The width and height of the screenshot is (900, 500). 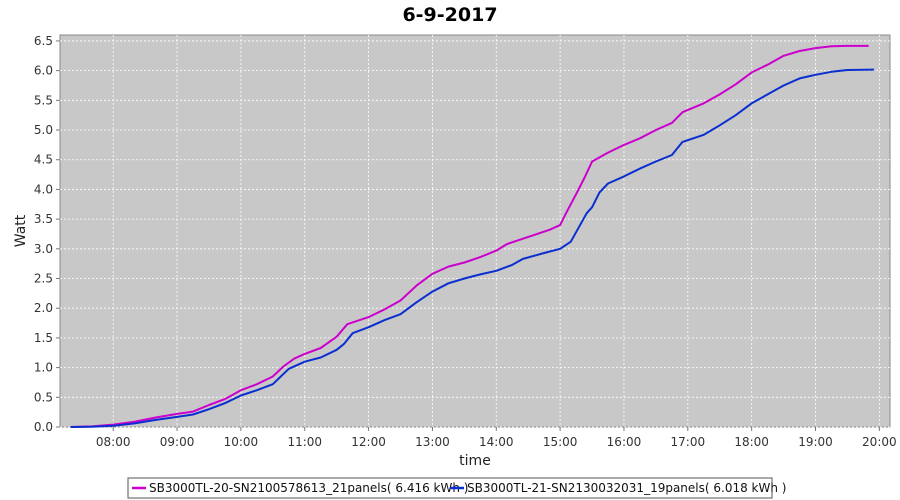 I want to click on y-tick-label: 5.5, so click(x=43, y=100).